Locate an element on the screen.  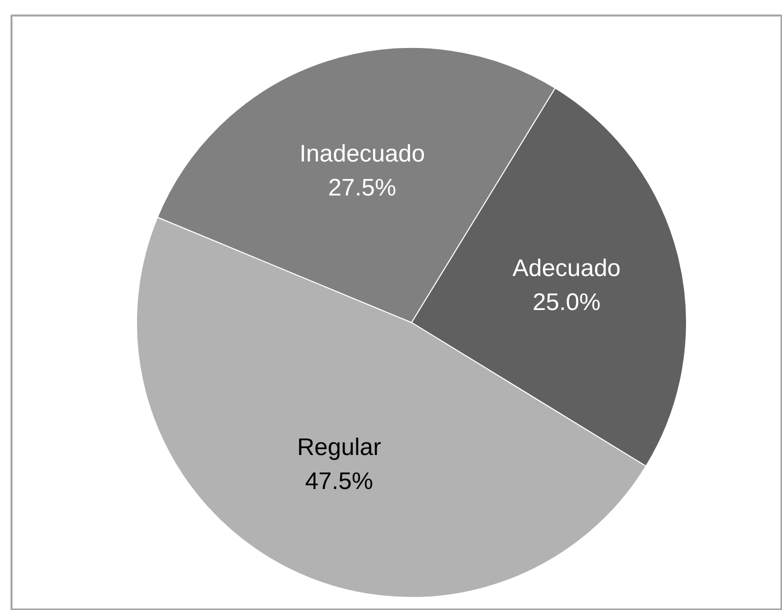
data-label: 27.5% is located at coordinates (362, 188).